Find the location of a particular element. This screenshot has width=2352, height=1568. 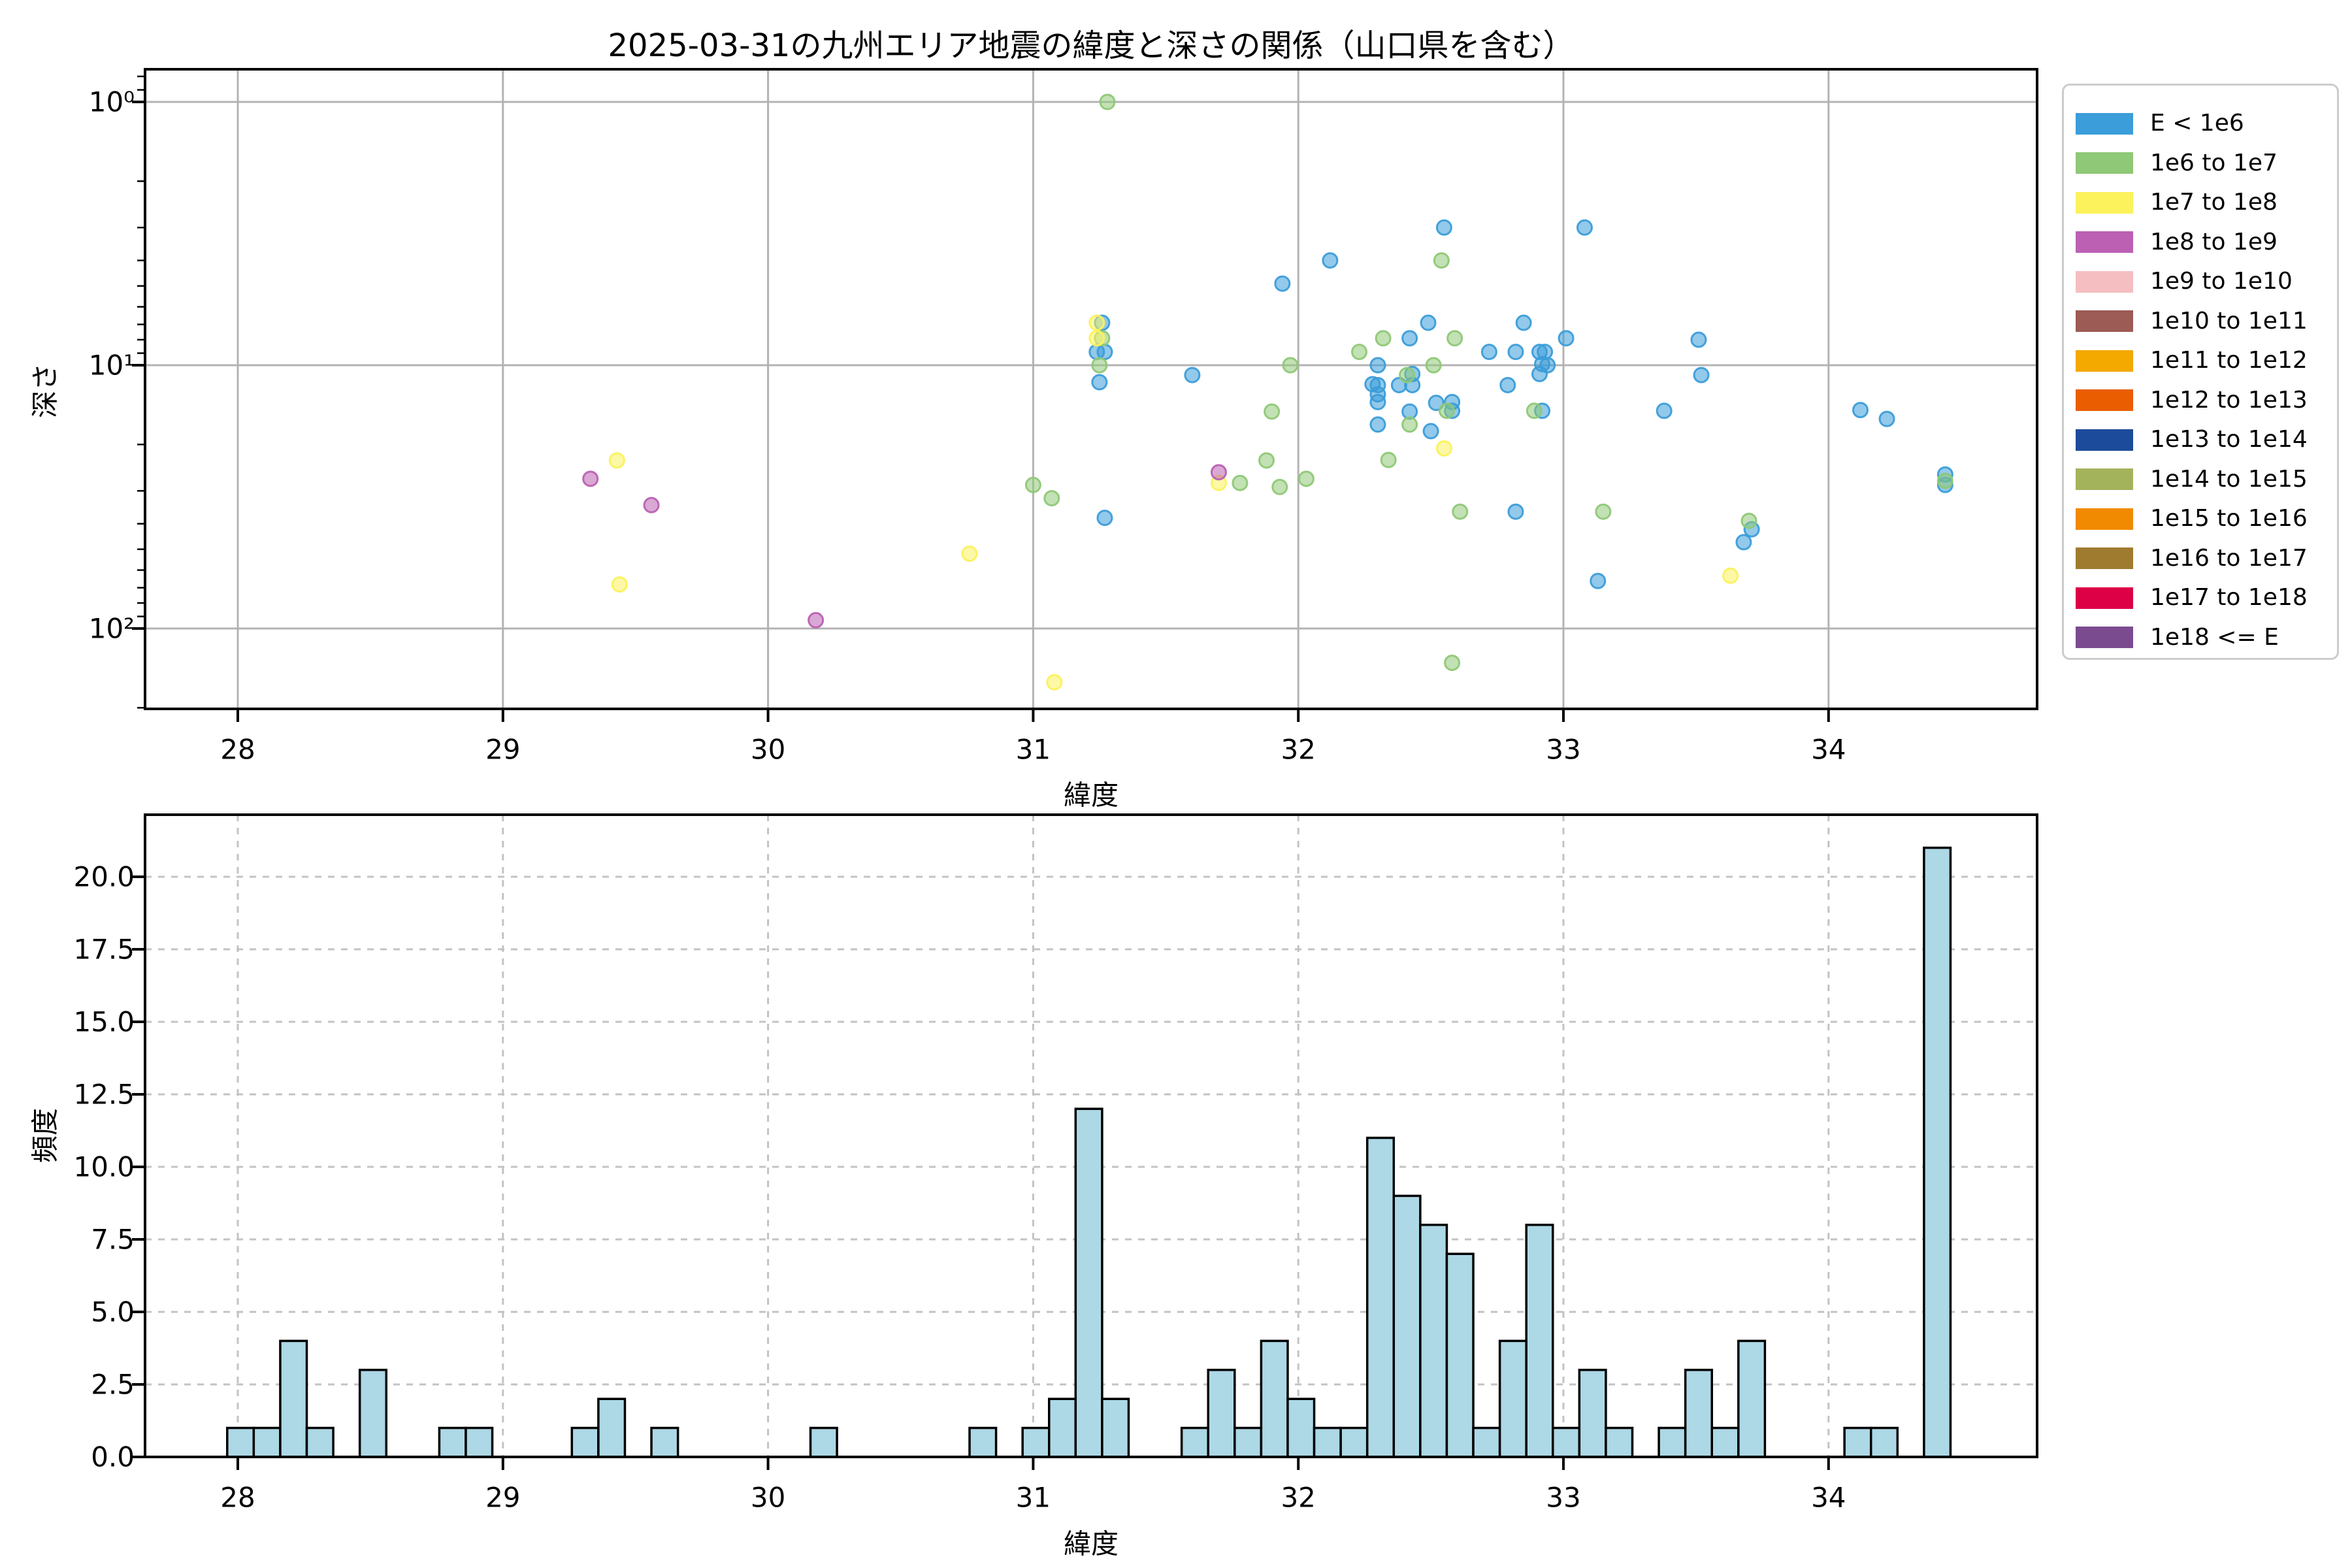

legend-item-label: 1e17 to 1e18 is located at coordinates (2229, 597).